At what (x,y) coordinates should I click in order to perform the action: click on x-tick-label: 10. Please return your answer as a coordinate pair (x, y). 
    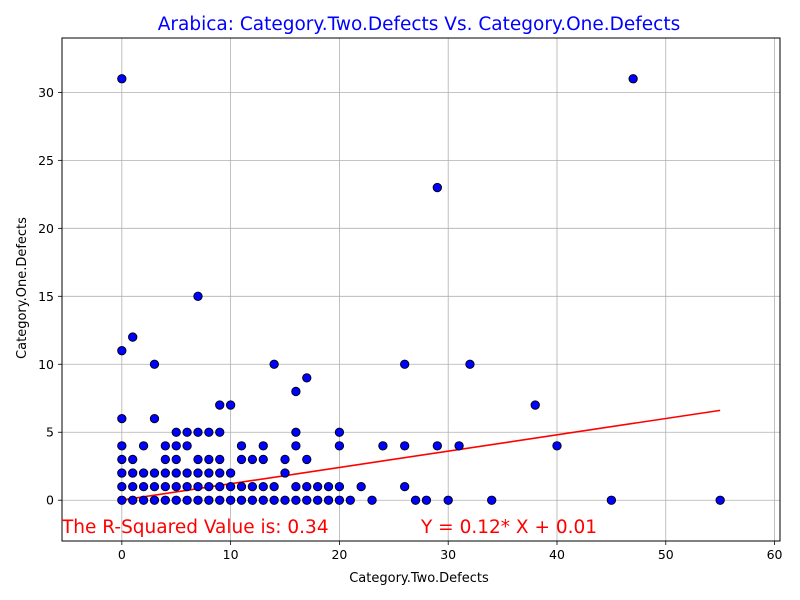
    Looking at the image, I should click on (231, 554).